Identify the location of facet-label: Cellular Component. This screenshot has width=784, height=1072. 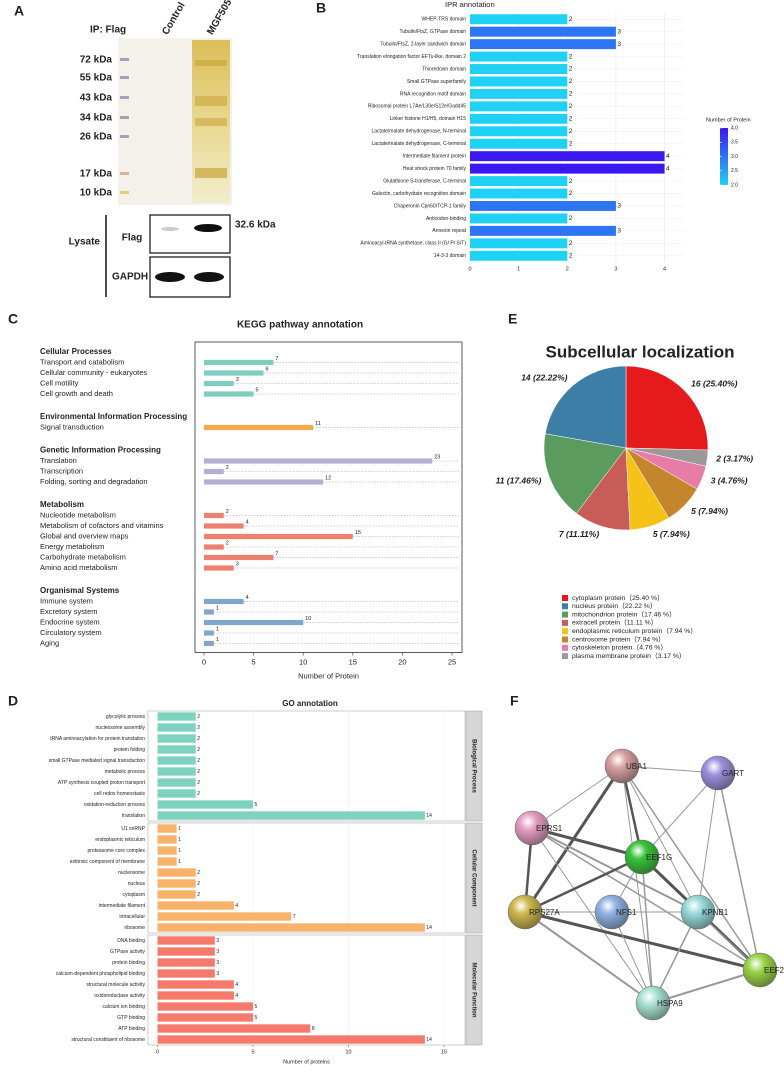
(473, 877).